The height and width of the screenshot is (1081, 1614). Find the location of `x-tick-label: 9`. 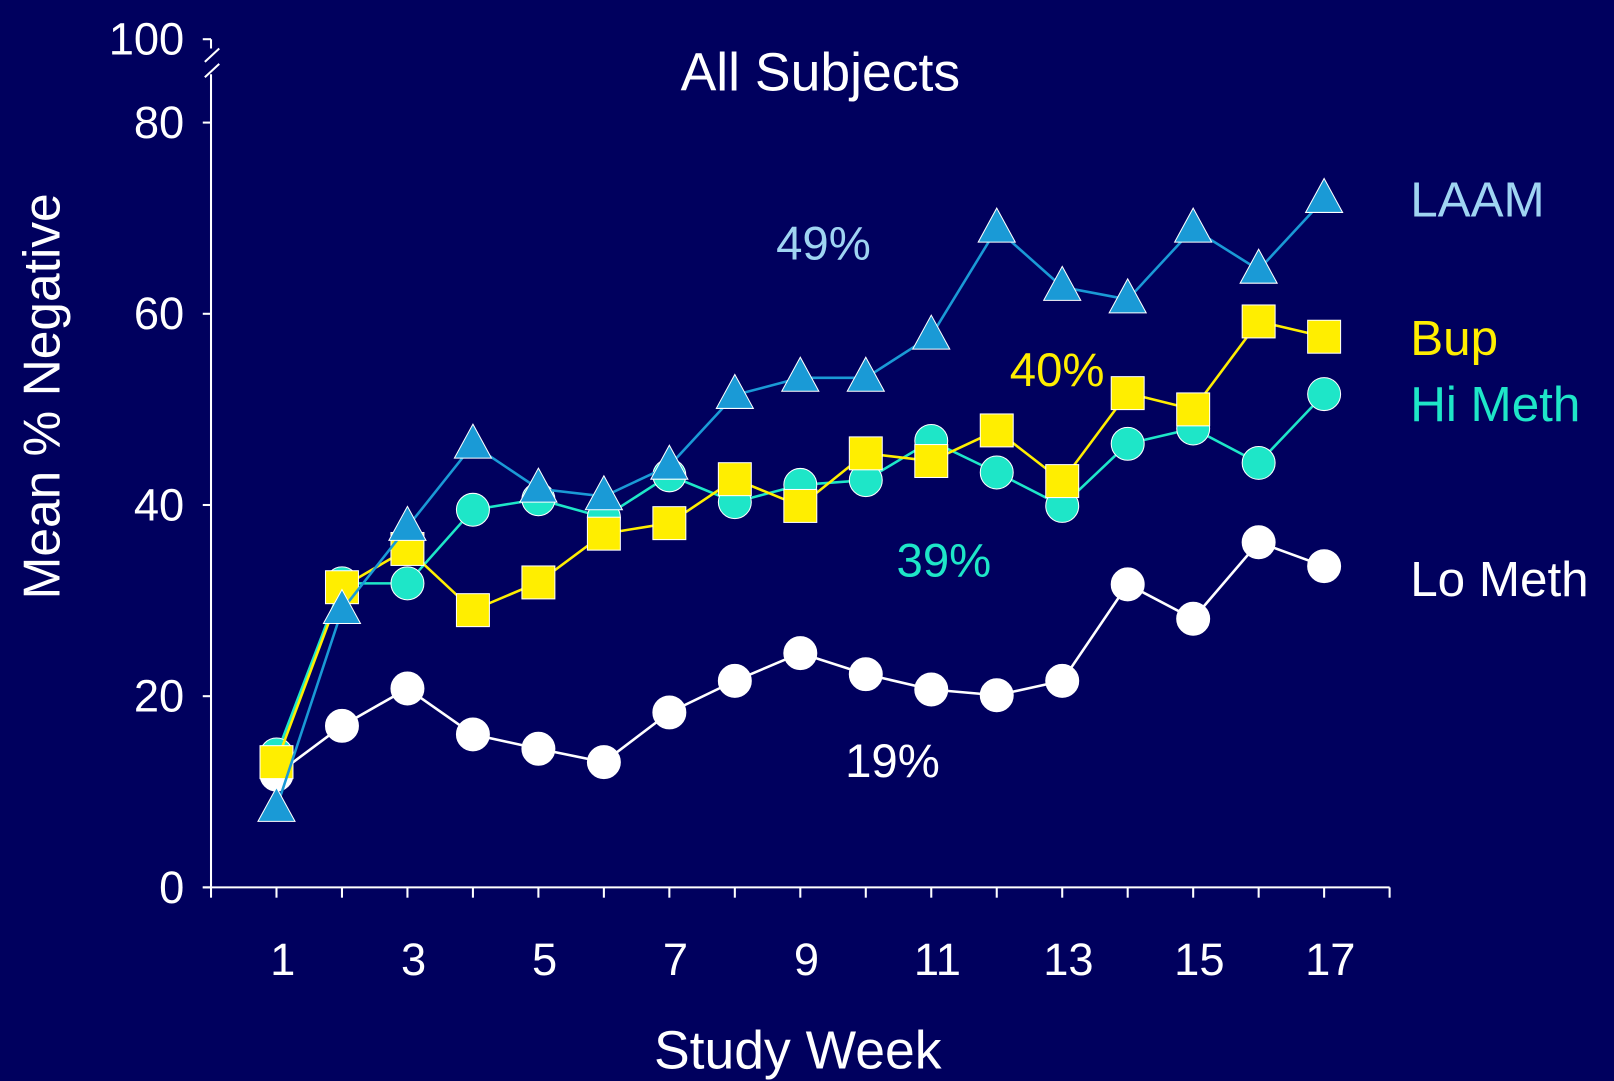

x-tick-label: 9 is located at coordinates (806, 959).